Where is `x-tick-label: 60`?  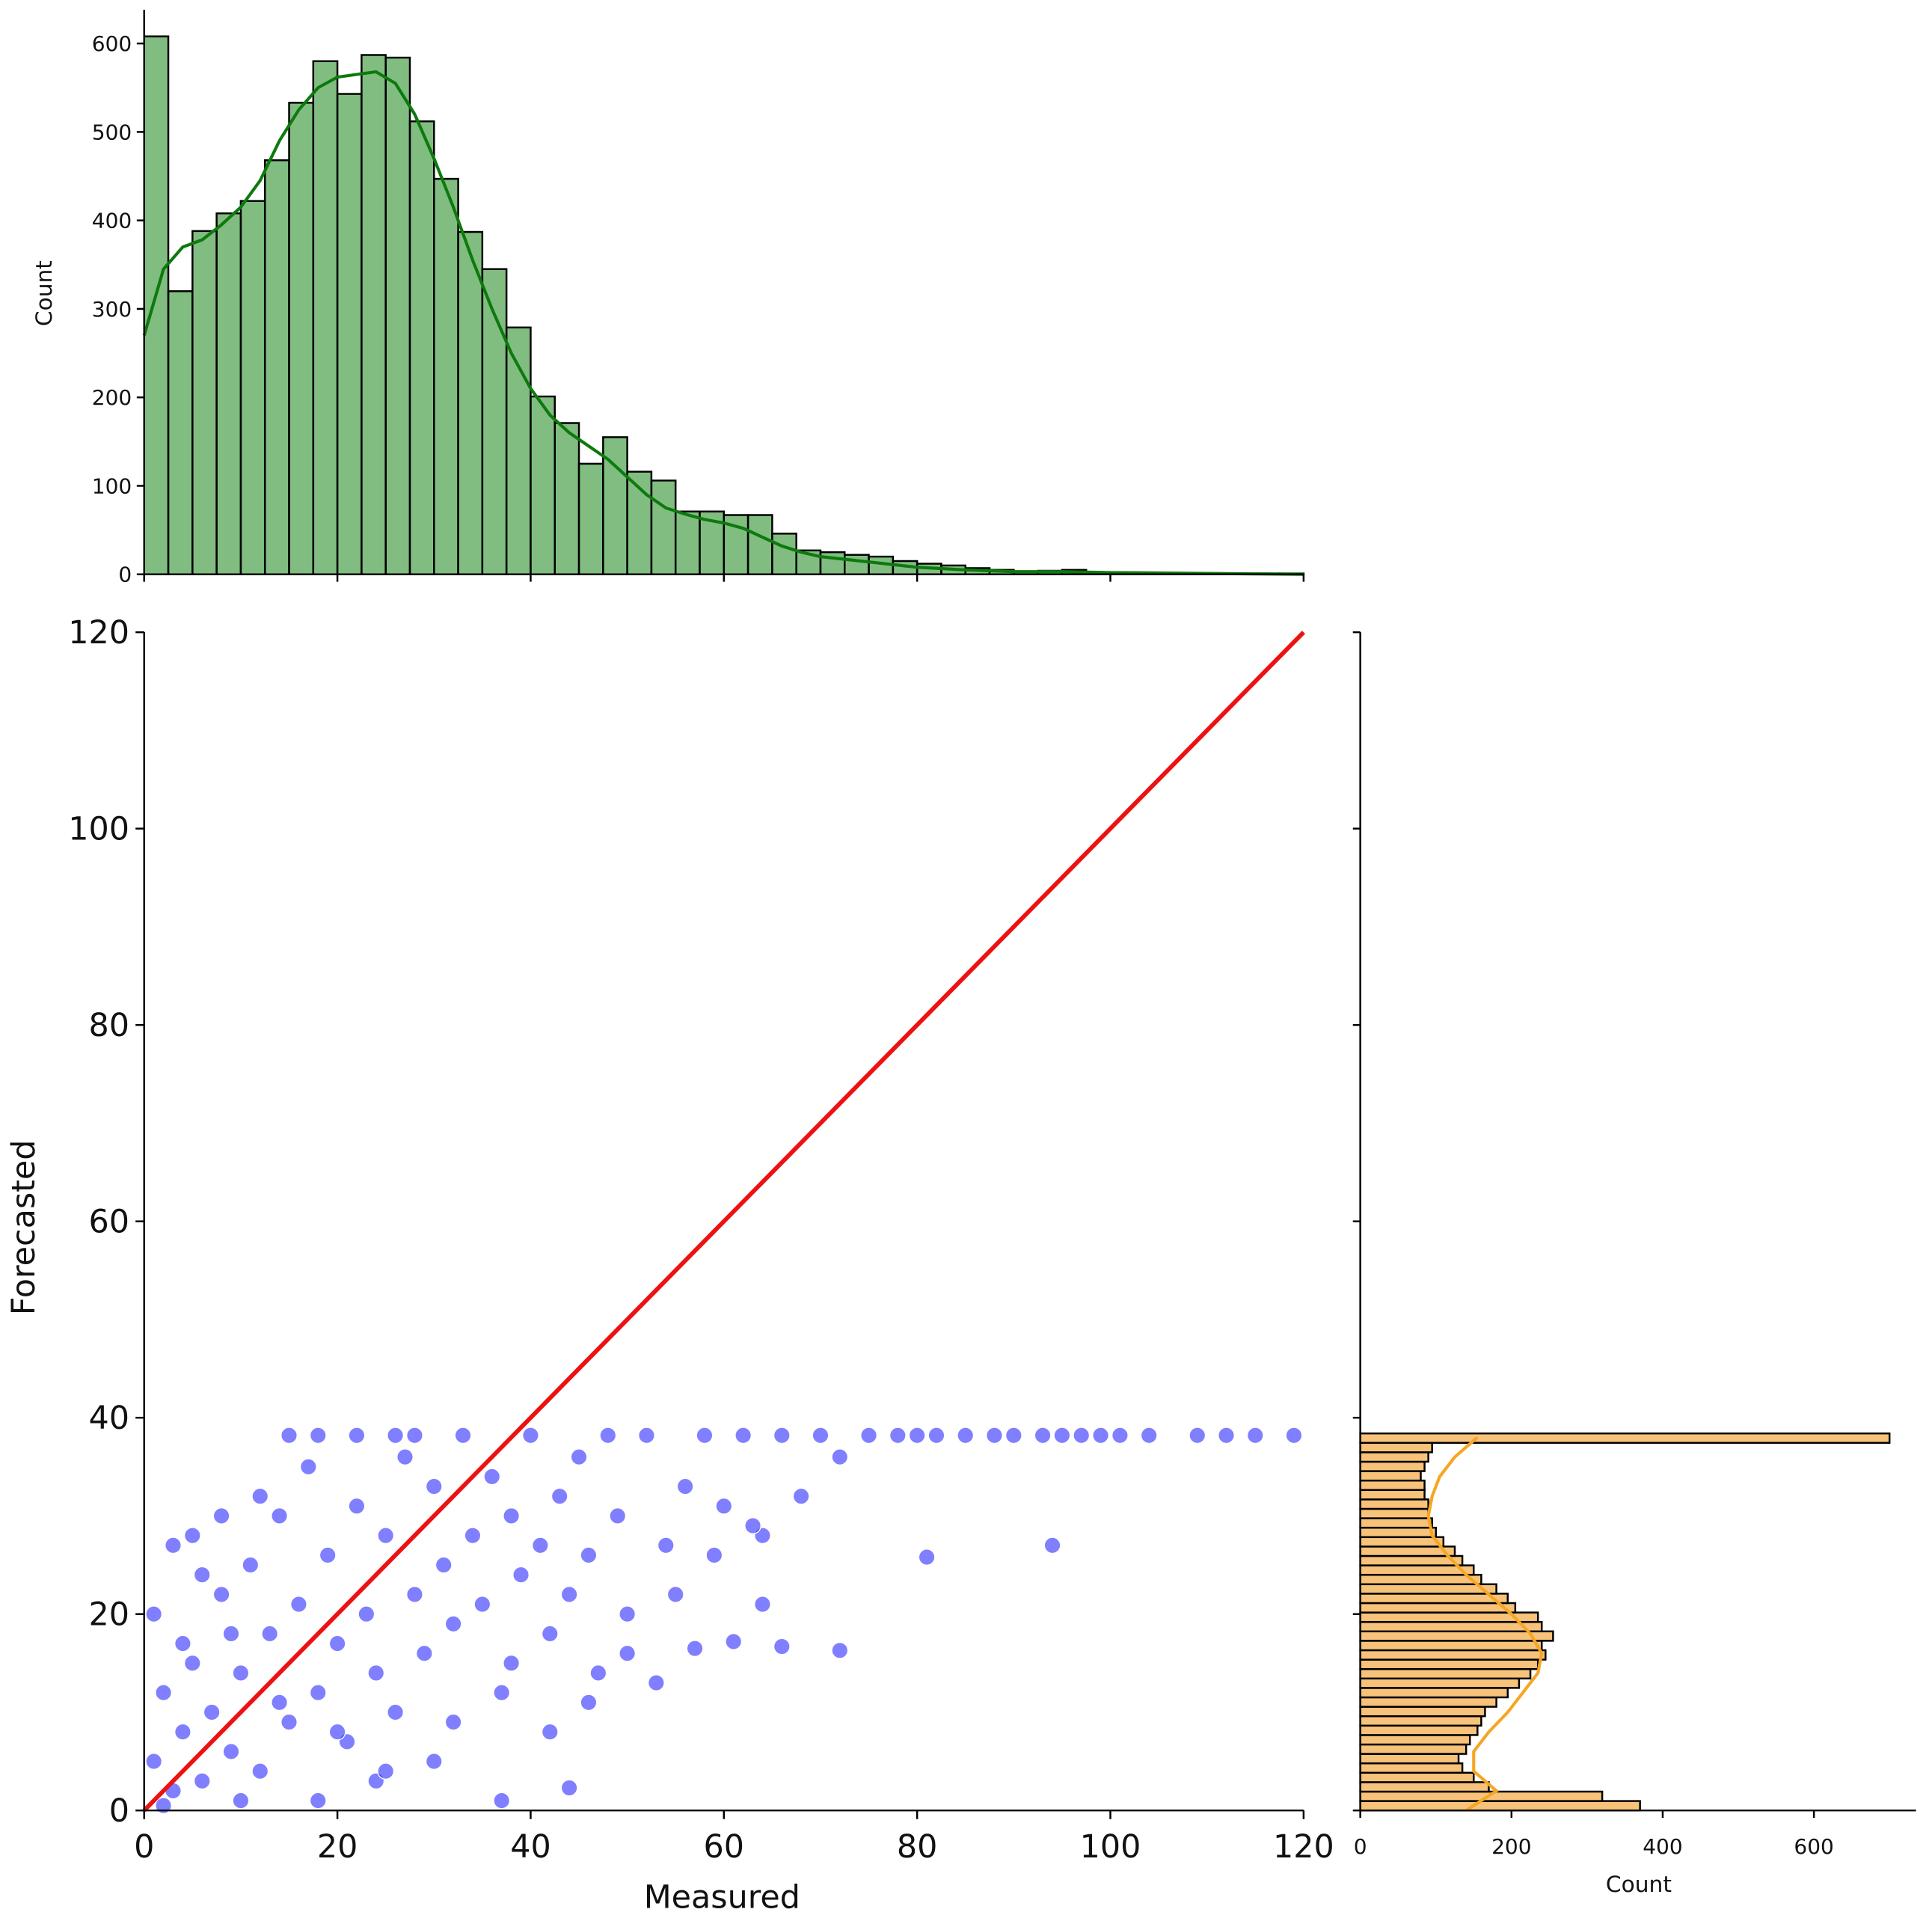
x-tick-label: 60 is located at coordinates (724, 1847).